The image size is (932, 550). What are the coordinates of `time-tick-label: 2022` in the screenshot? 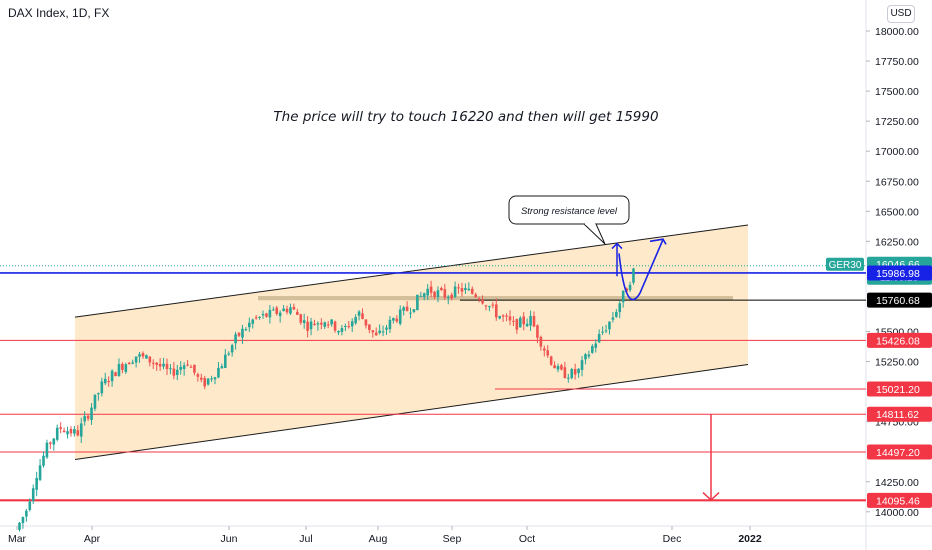 It's located at (750, 539).